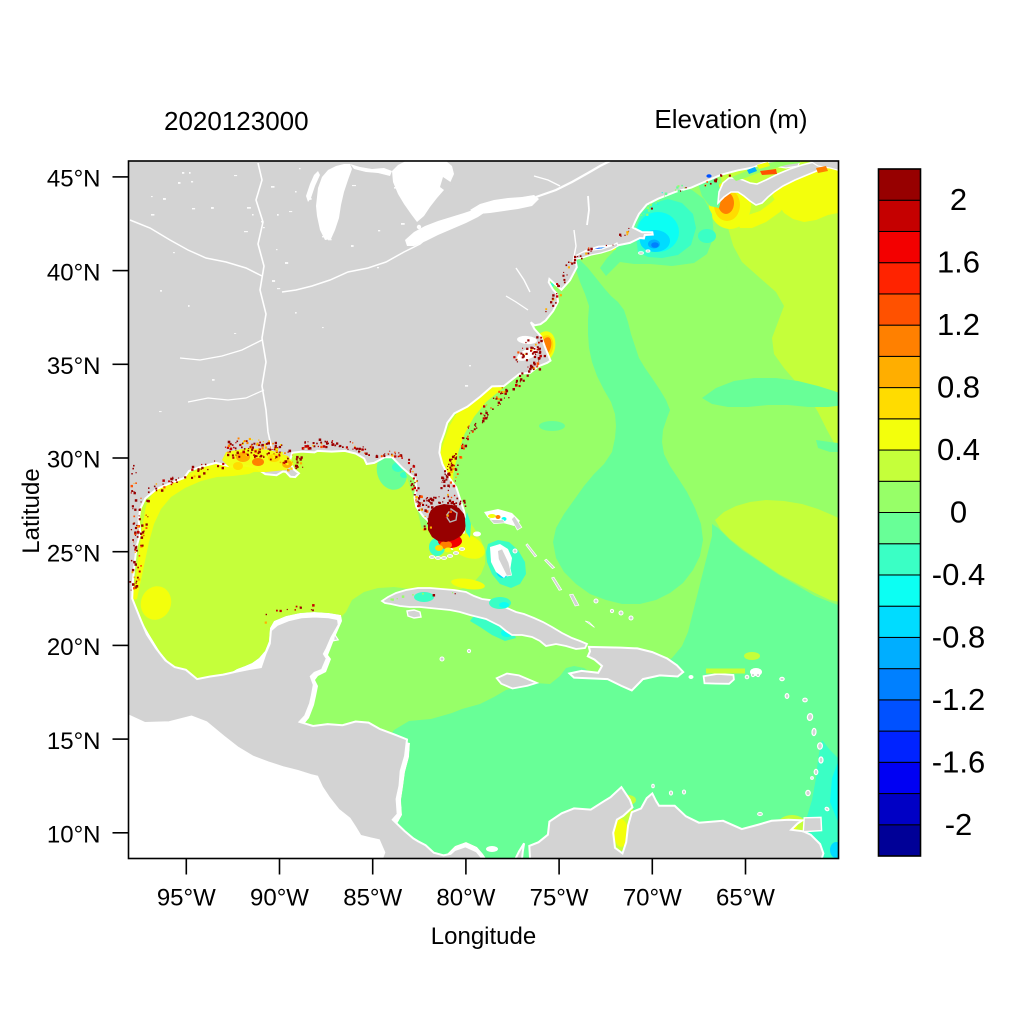 This screenshot has height=1029, width=1024. Describe the element at coordinates (958, 636) in the screenshot. I see `svg-text: -0.8` at that location.